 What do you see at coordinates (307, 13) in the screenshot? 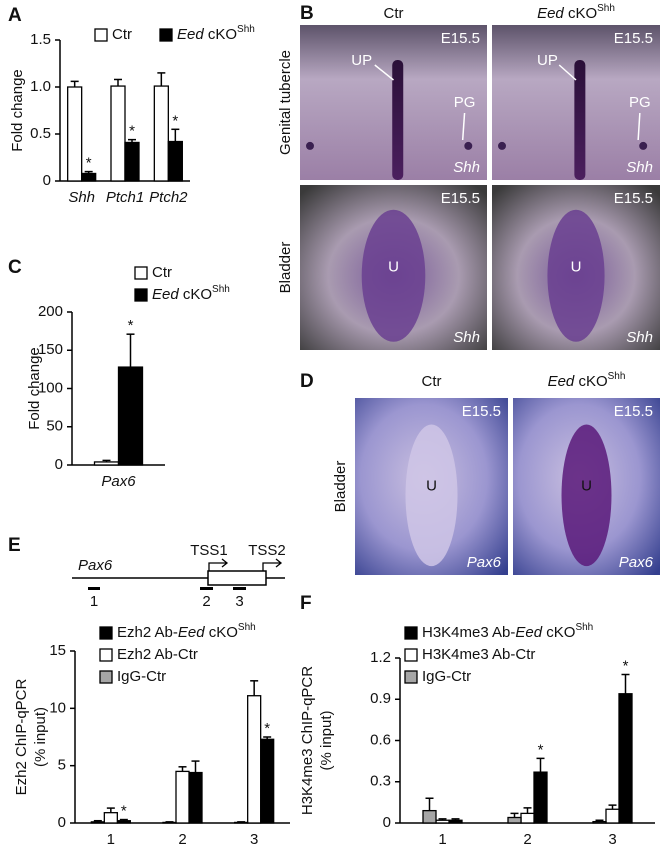
I see `panel-label: B` at bounding box center [307, 13].